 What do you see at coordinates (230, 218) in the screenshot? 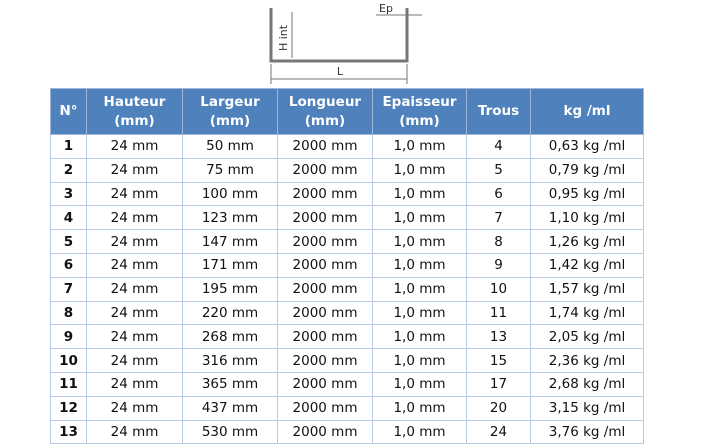
I see `table-cell: 123 mm` at bounding box center [230, 218].